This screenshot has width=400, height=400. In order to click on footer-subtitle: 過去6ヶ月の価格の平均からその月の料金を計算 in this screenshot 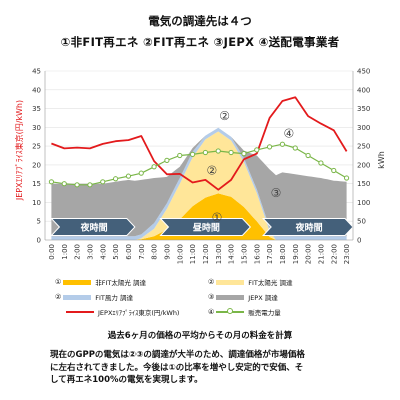, I will do `click(200, 336)`.